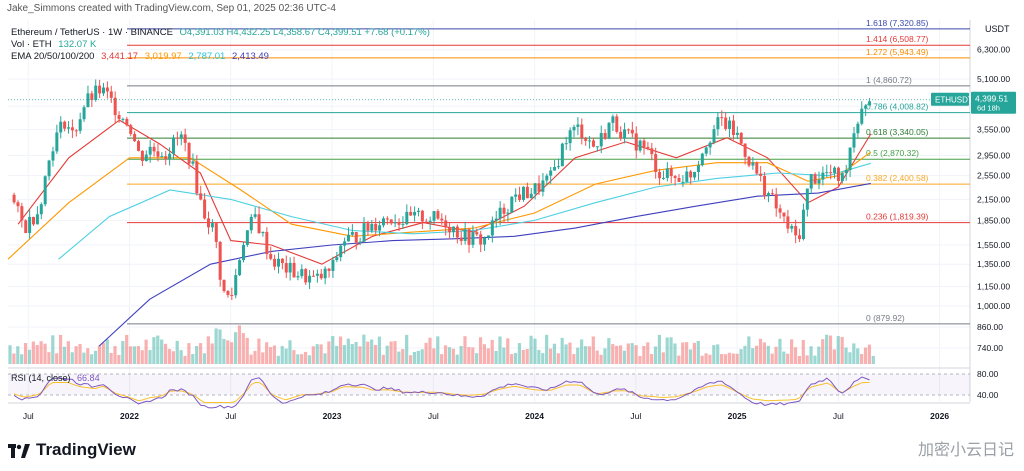  Describe the element at coordinates (997, 29) in the screenshot. I see `y-axis-unit: USDT` at that location.